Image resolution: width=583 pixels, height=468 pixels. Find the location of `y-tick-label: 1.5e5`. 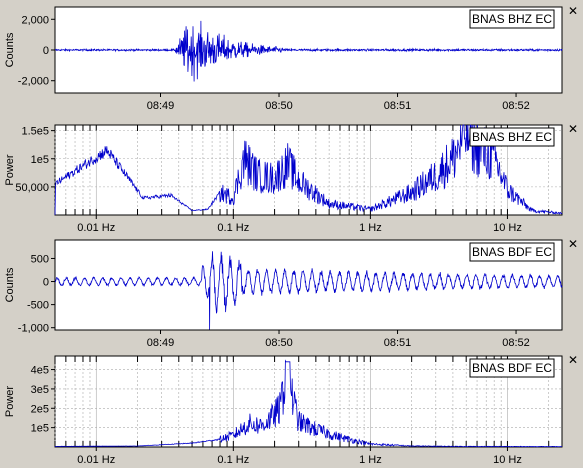

y-tick-label: 1.5e5 is located at coordinates (35, 132).